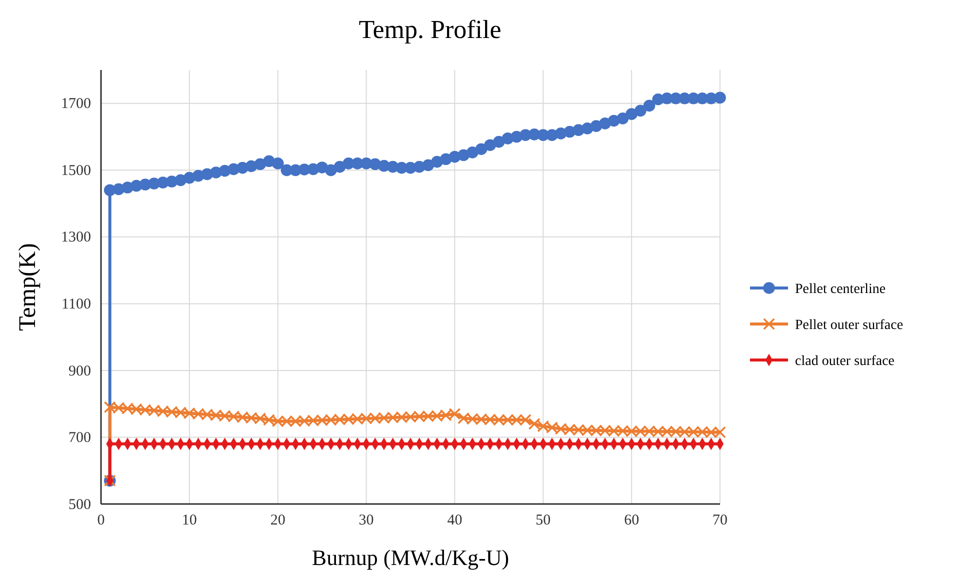 The height and width of the screenshot is (577, 965). What do you see at coordinates (543, 520) in the screenshot?
I see `x-tick-label: 50` at bounding box center [543, 520].